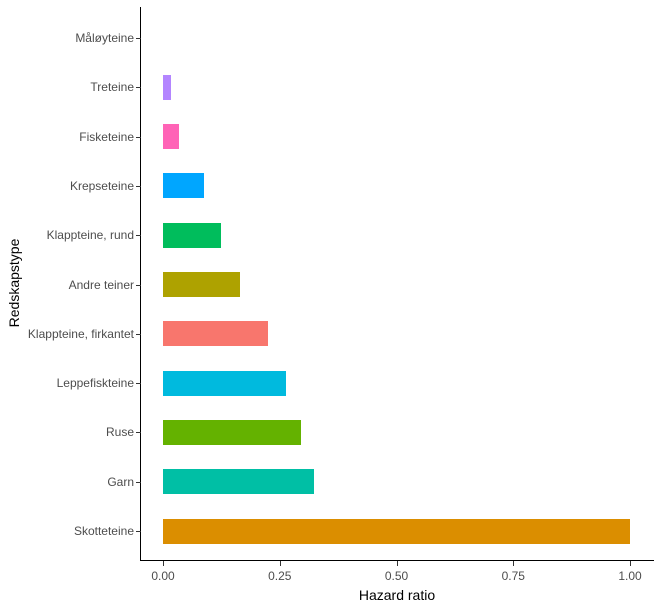 This screenshot has width=661, height=606. Describe the element at coordinates (119, 432) in the screenshot. I see `y-tick-label: Ruse` at that location.